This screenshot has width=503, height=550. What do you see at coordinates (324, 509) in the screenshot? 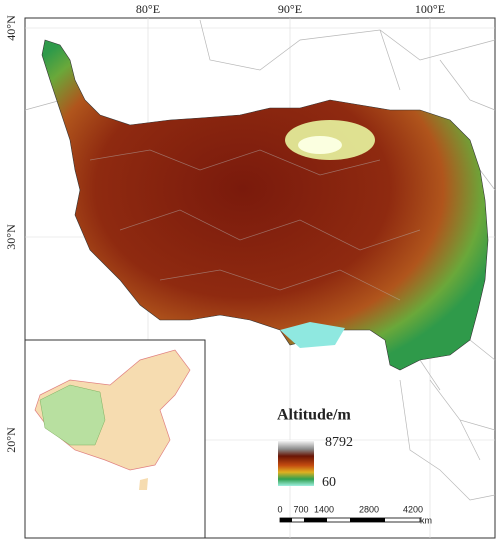
I see `scale-label: 1400` at bounding box center [324, 509].